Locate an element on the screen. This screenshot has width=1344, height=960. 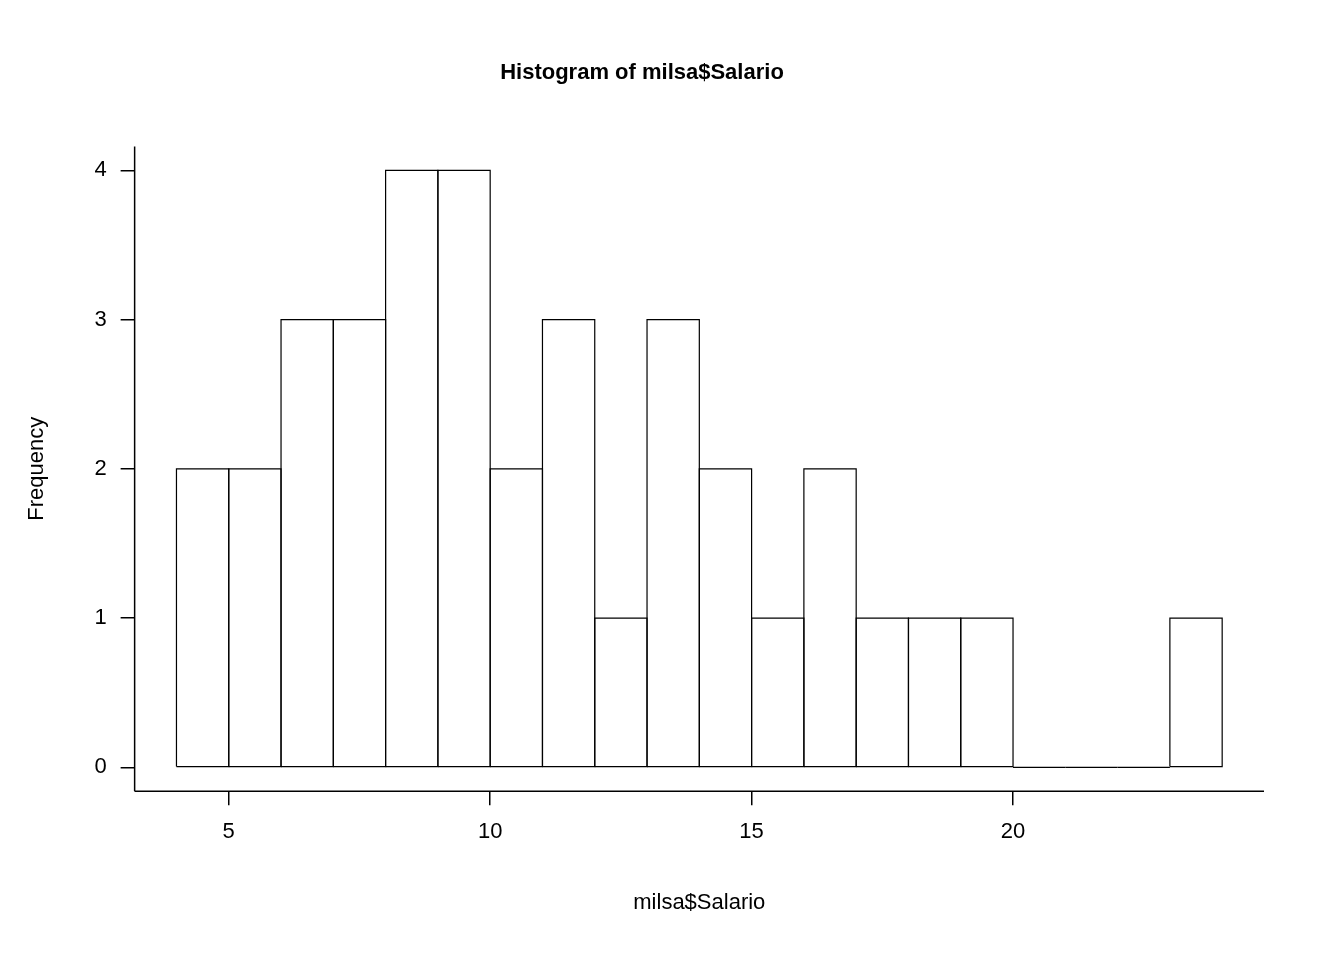
y-tick-label: 2 is located at coordinates (100, 467).